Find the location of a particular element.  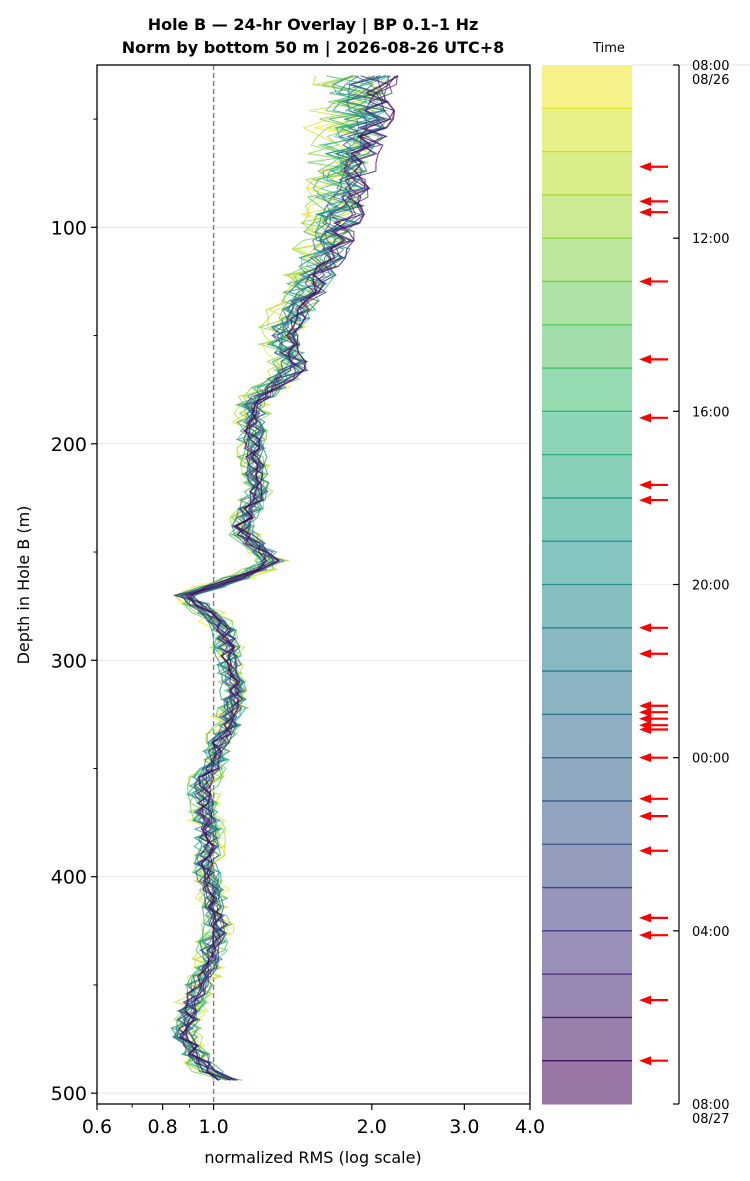

y-axis-label: Depth in Hole B (m) is located at coordinates (23, 585).